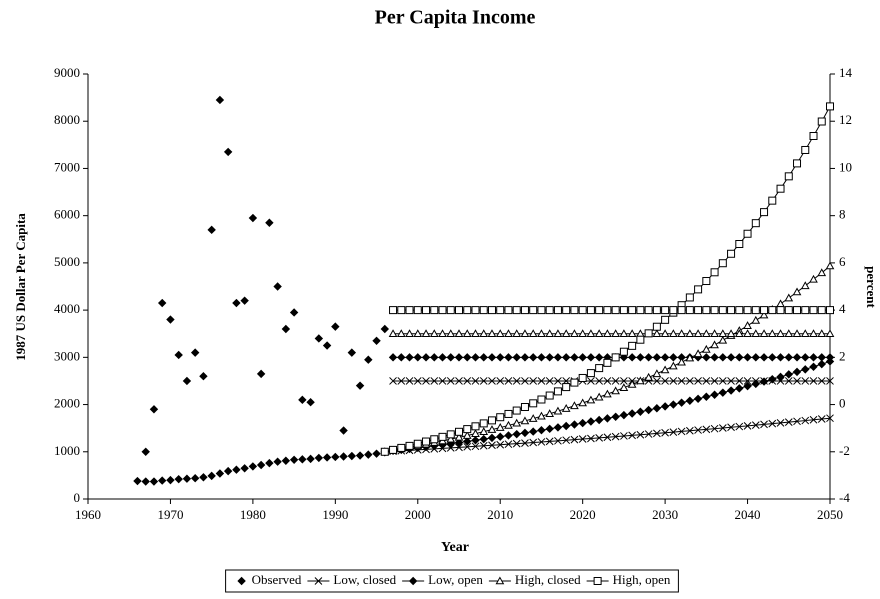 The height and width of the screenshot is (599, 880). What do you see at coordinates (364, 579) in the screenshot?
I see `legend-label: Low, closed` at bounding box center [364, 579].